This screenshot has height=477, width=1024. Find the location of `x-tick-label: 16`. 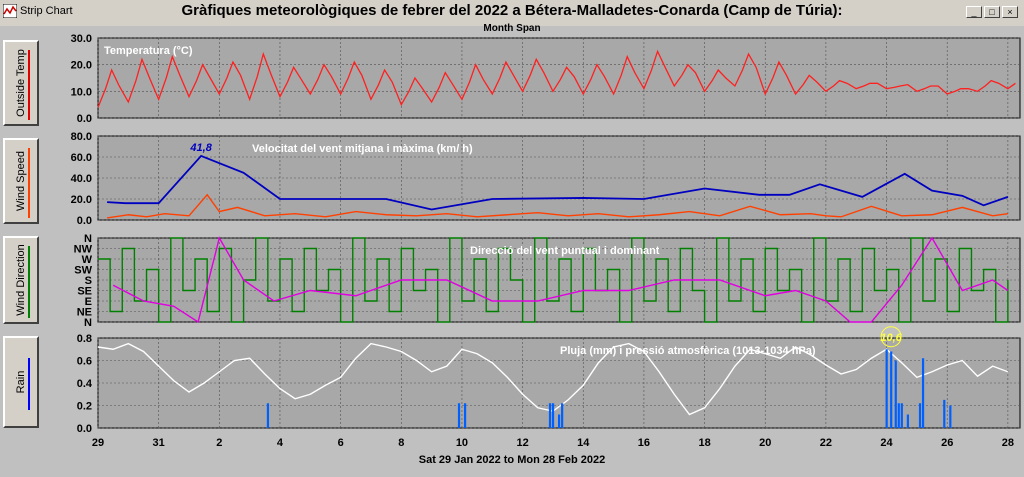

x-tick-label: 16 is located at coordinates (644, 443).